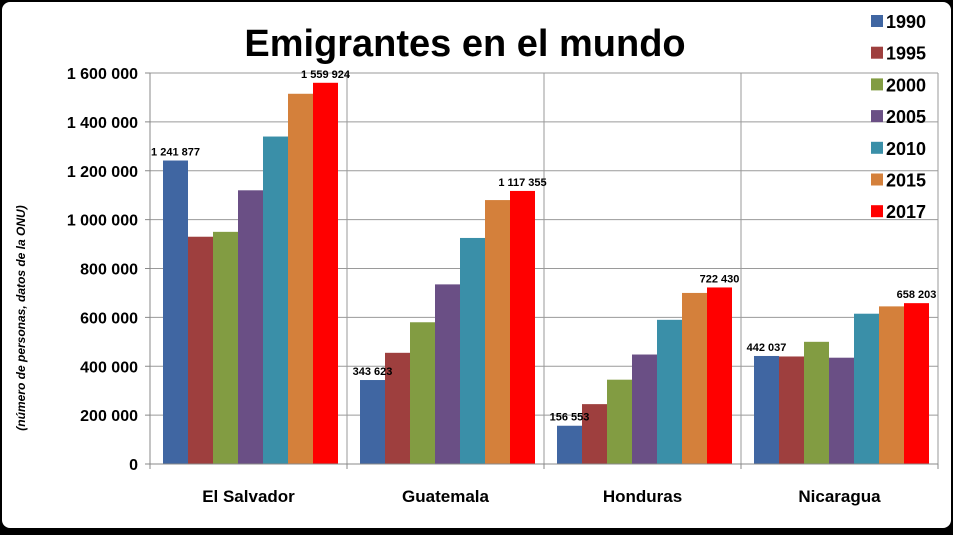  I want to click on legend-label: 1995, so click(906, 54).